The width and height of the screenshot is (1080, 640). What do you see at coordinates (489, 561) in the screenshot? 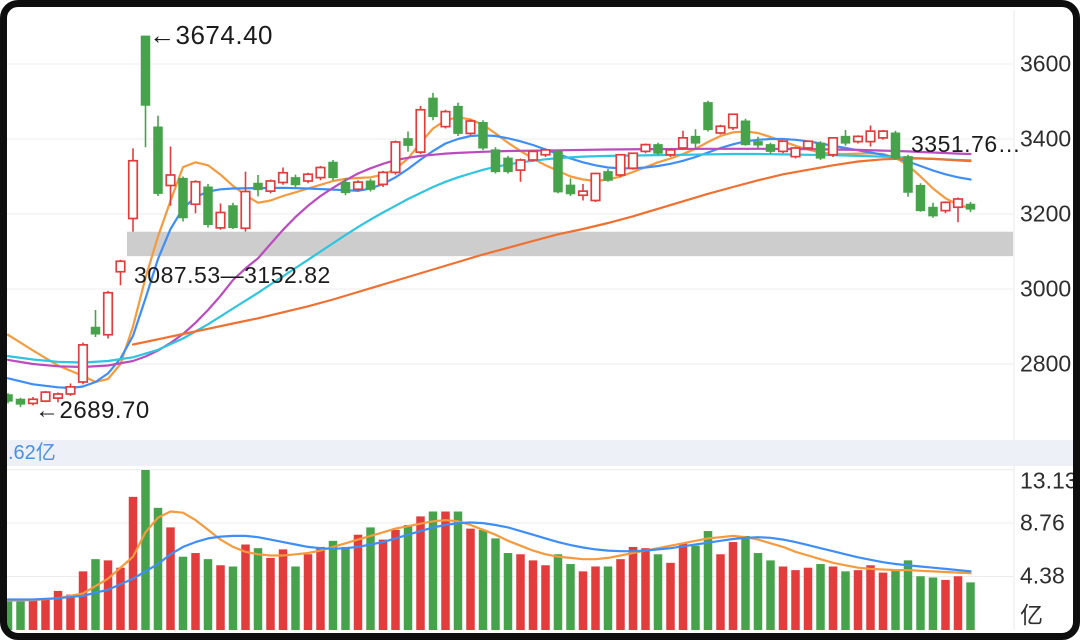
I see `vol-ma-slow-blue` at bounding box center [489, 561].